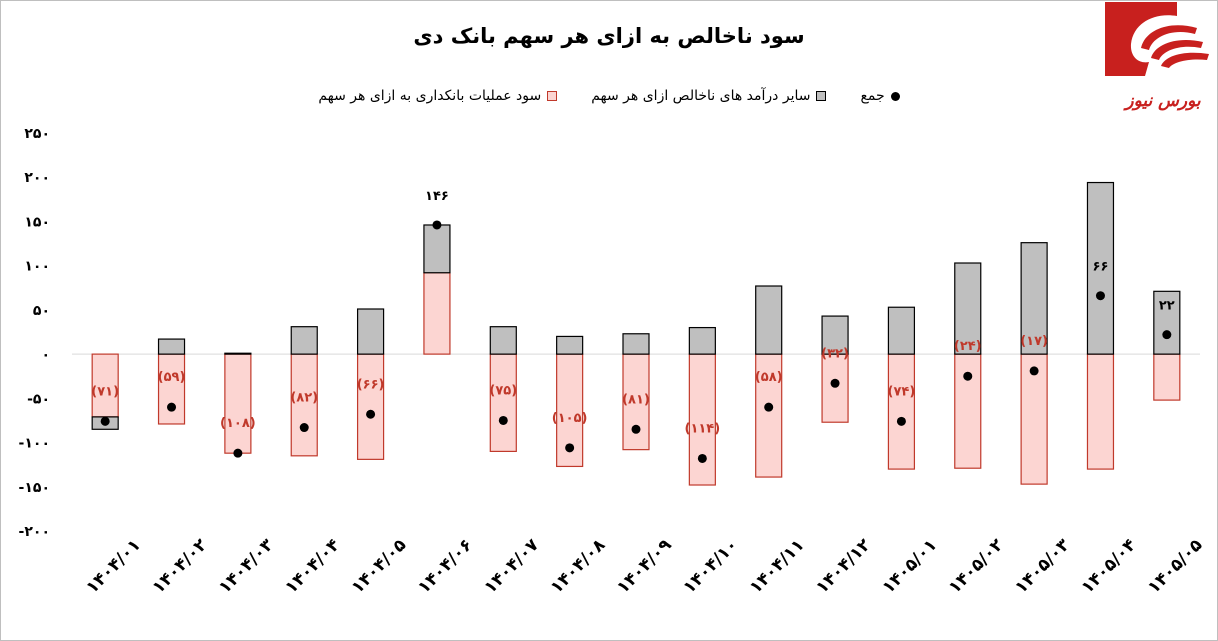 This screenshot has height=641, width=1218. Describe the element at coordinates (872, 96) in the screenshot. I see `legend-label-total: جمع` at that location.